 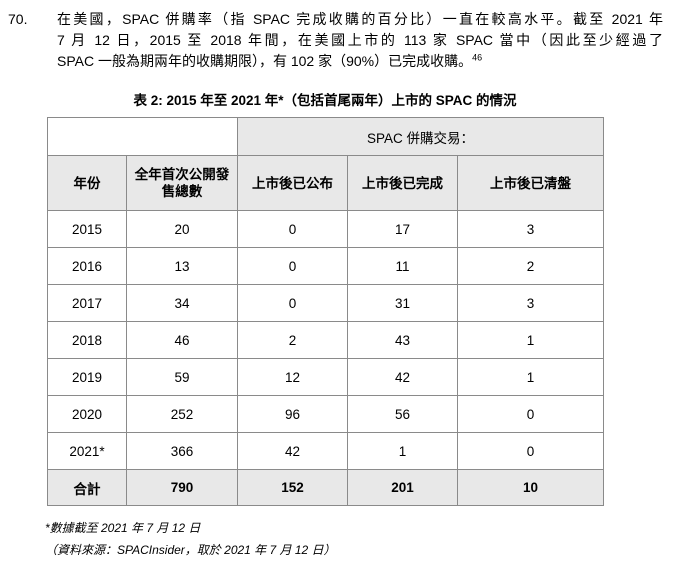 I want to click on table-cell: 2019, so click(x=87, y=377).